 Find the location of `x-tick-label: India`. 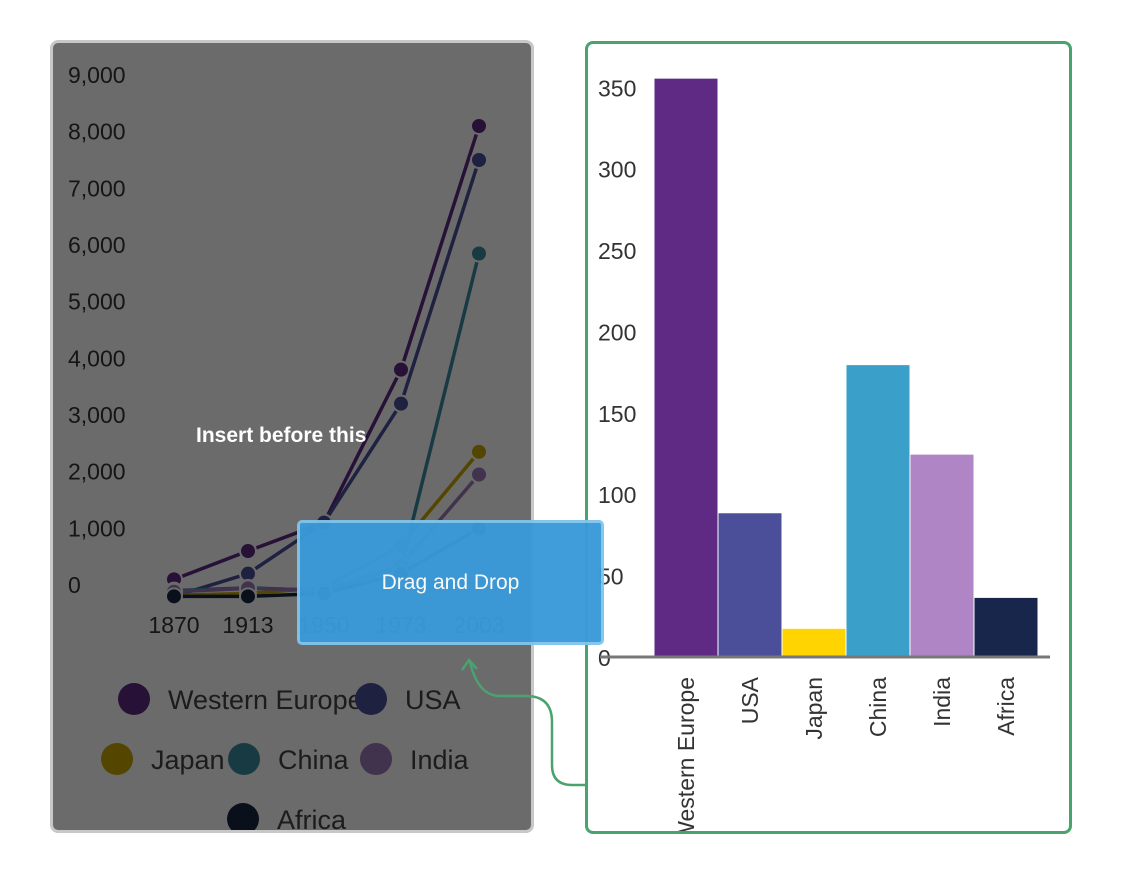

x-tick-label: India is located at coordinates (942, 702).